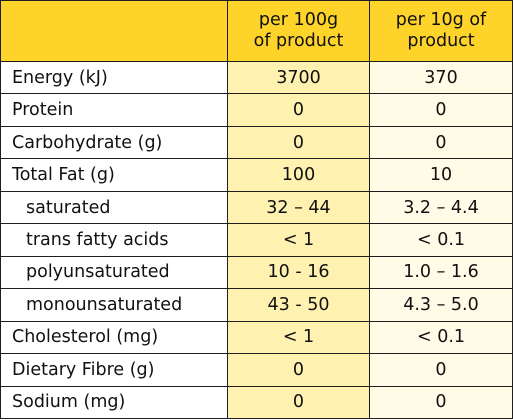  I want to click on table-row: Energy (kJ) 3700 370, so click(256, 77).